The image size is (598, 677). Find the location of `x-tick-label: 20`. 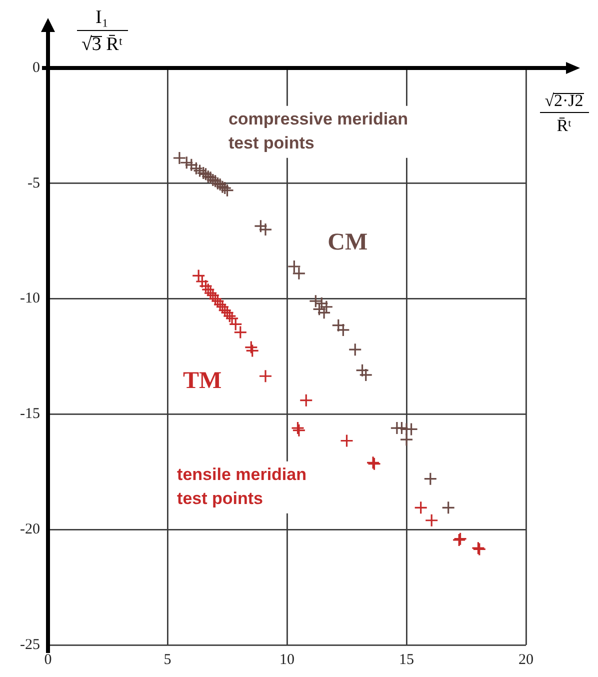

x-tick-label: 20 is located at coordinates (526, 660).